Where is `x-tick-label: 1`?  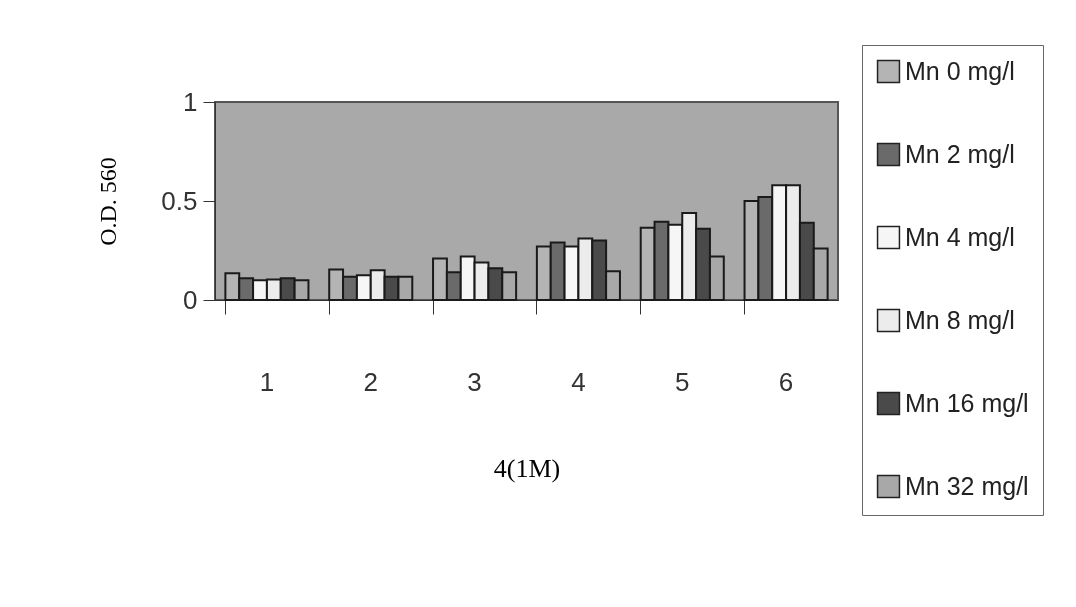 x-tick-label: 1 is located at coordinates (267, 381).